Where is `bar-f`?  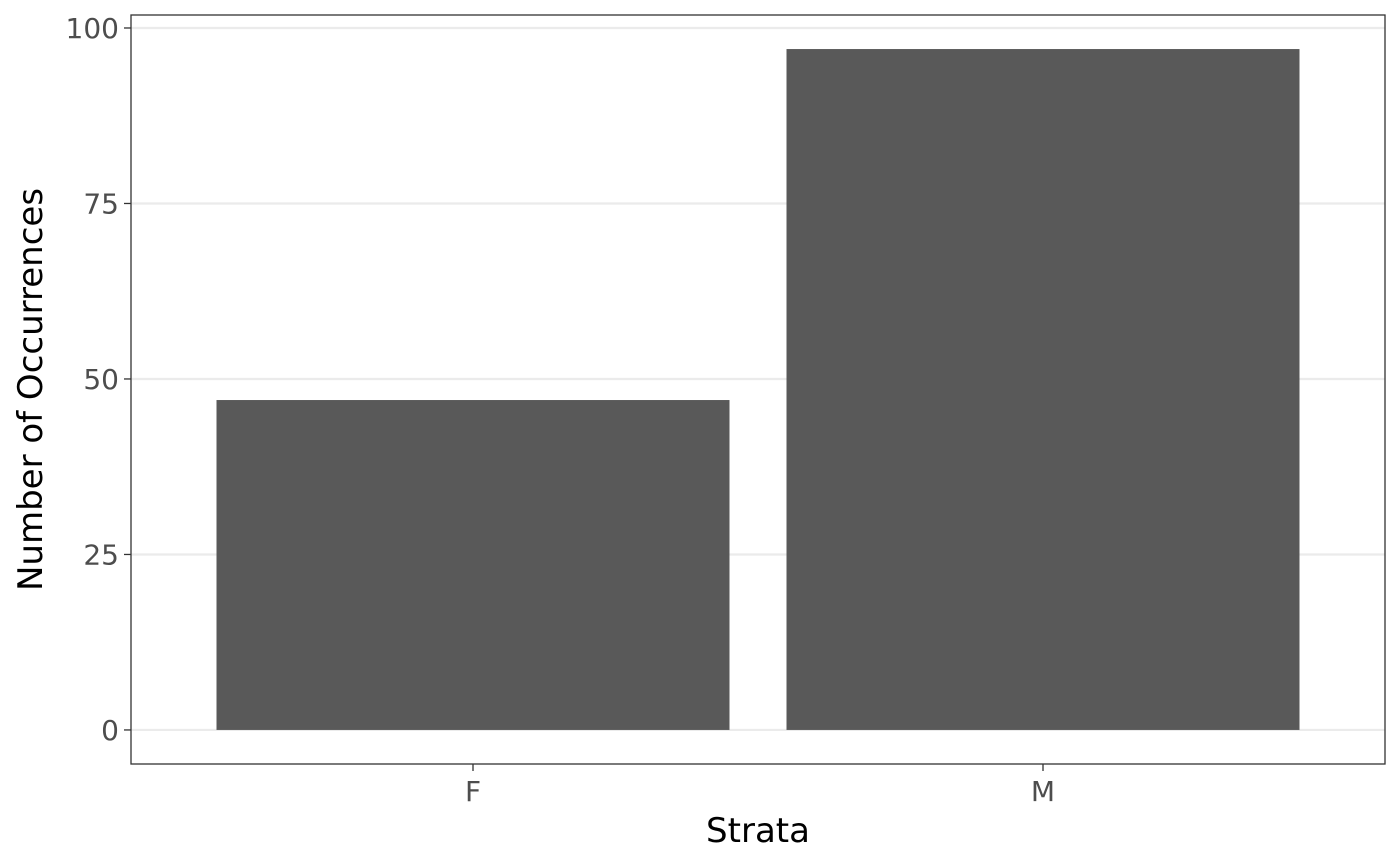
bar-f is located at coordinates (473, 565).